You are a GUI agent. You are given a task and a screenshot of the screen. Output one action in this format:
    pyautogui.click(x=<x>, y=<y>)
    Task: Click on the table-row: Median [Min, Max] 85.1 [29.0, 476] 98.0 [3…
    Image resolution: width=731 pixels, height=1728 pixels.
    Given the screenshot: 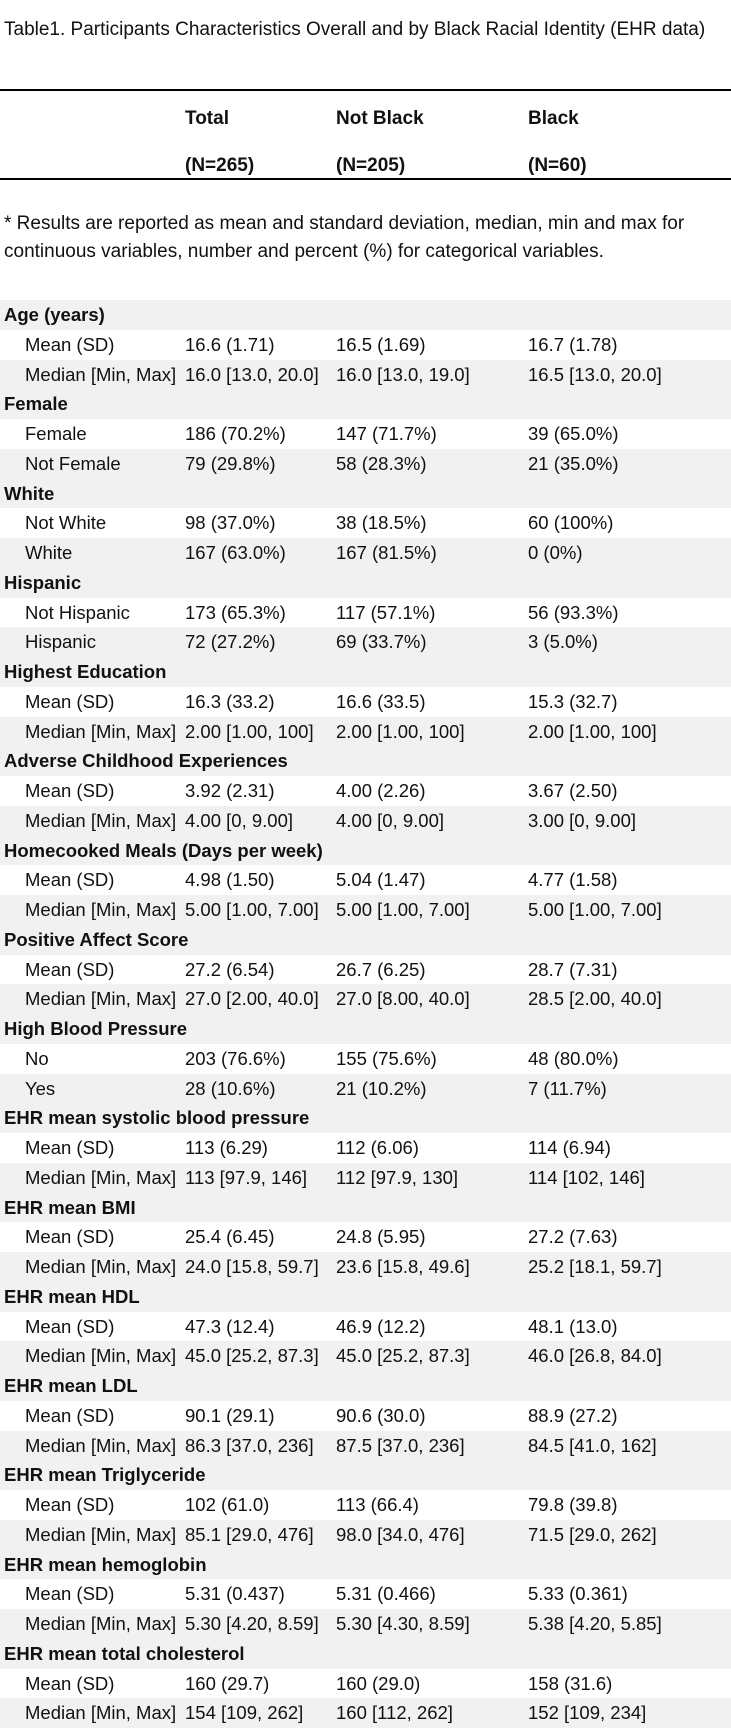 What is the action you would take?
    pyautogui.click(x=365, y=1534)
    